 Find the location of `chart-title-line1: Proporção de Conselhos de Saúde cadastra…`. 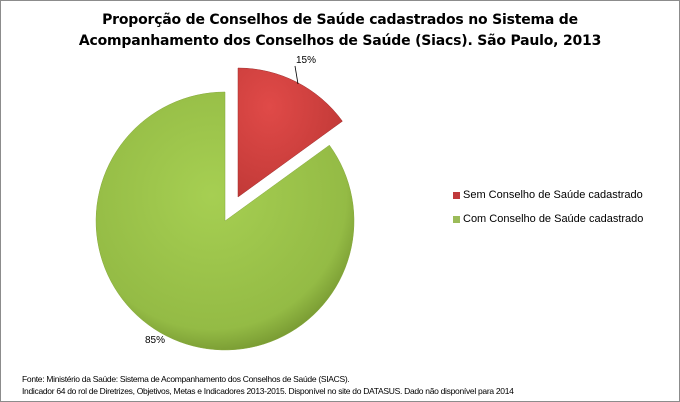

chart-title-line1: Proporção de Conselhos de Saúde cadastra… is located at coordinates (340, 20).